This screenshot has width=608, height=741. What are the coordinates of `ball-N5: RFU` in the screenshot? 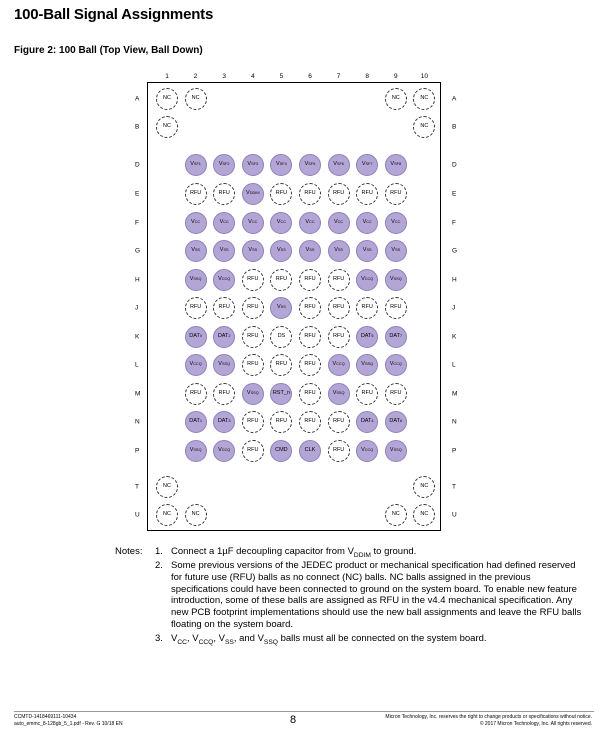 It's located at (281, 422).